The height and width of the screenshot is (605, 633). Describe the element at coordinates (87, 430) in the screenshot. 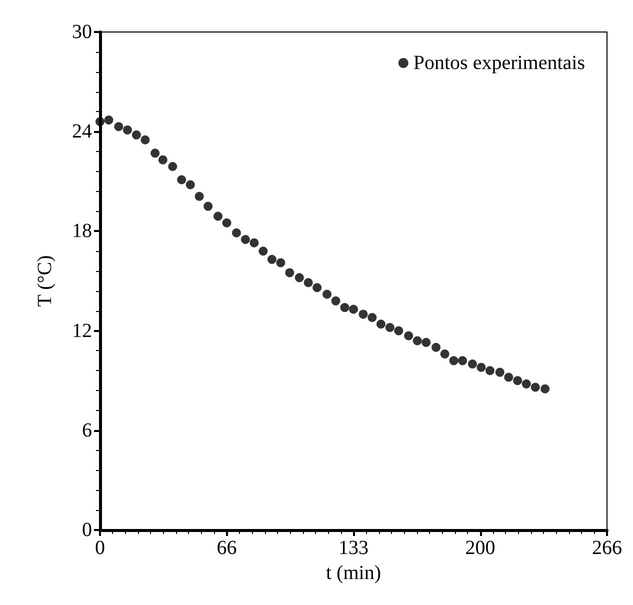

I see `y-tick-label: 6` at that location.